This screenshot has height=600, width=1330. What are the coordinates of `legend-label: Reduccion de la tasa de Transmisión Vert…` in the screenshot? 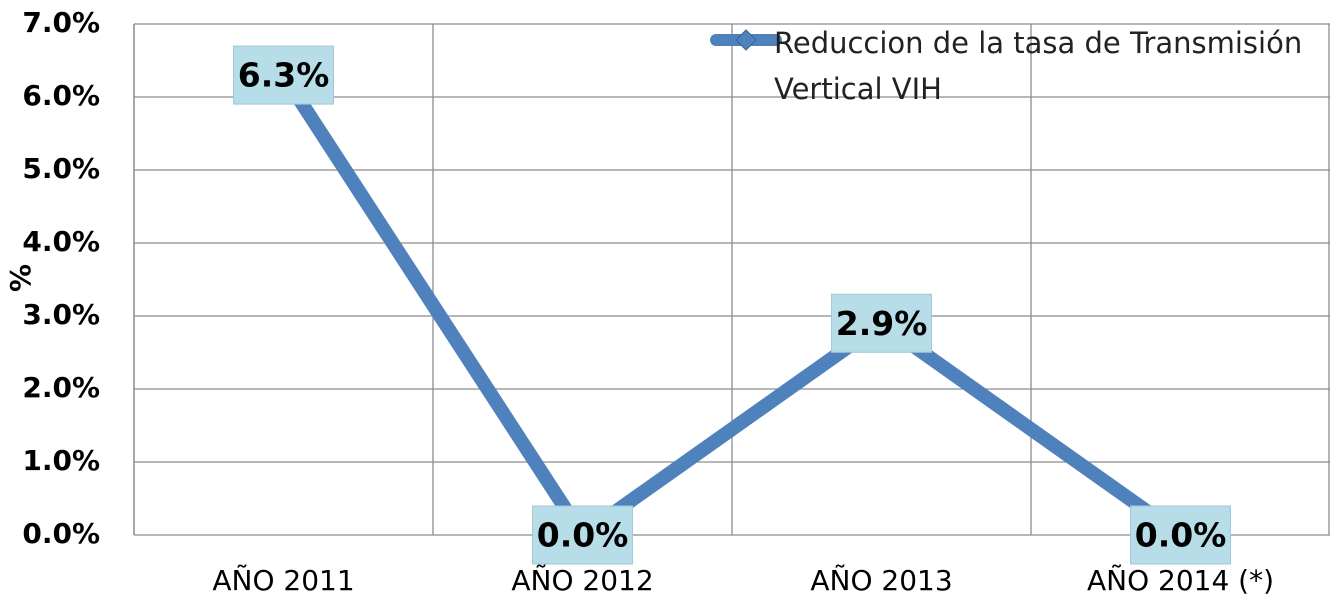 It's located at (1038, 66).